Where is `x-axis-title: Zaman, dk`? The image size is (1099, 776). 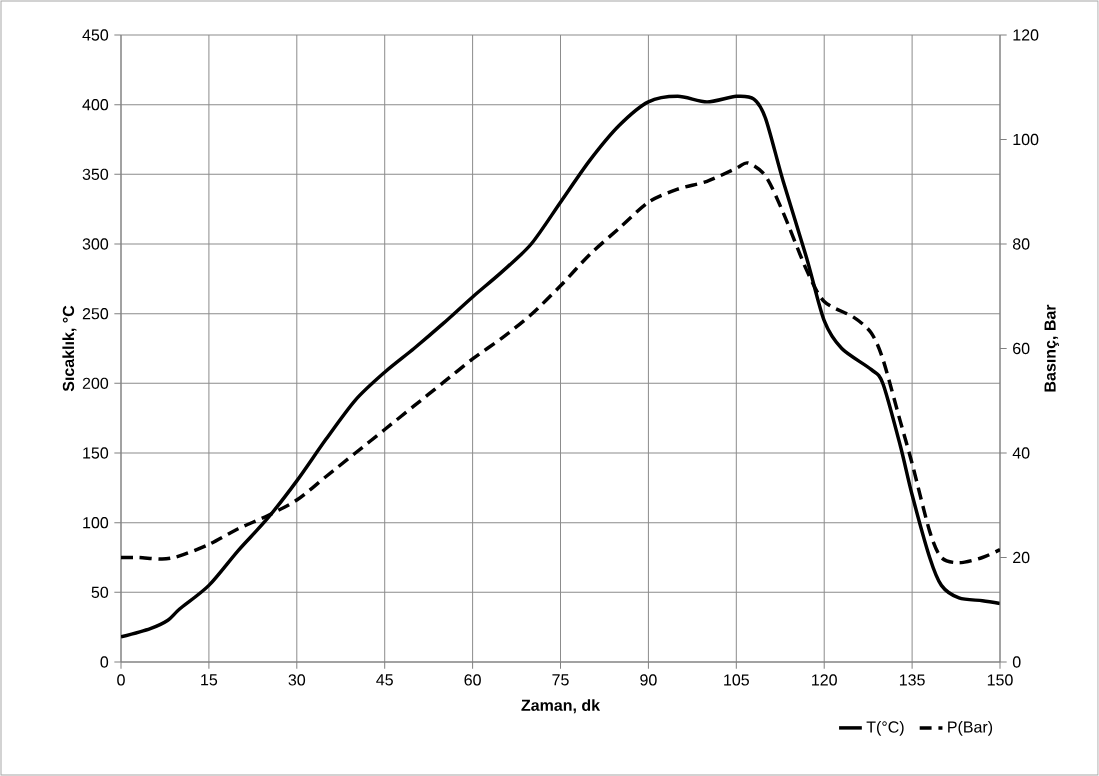 x-axis-title: Zaman, dk is located at coordinates (561, 706).